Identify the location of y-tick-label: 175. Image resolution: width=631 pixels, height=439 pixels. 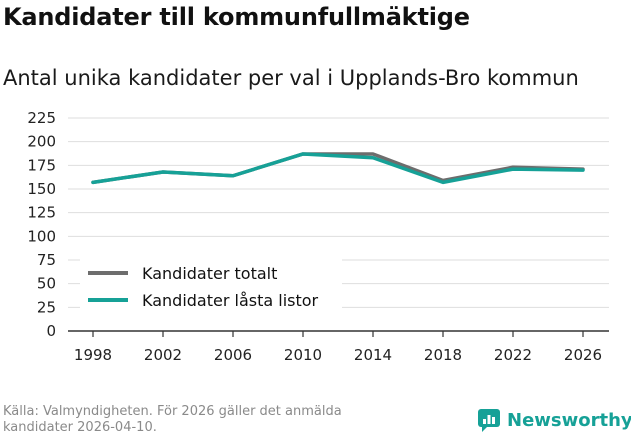
(41, 165).